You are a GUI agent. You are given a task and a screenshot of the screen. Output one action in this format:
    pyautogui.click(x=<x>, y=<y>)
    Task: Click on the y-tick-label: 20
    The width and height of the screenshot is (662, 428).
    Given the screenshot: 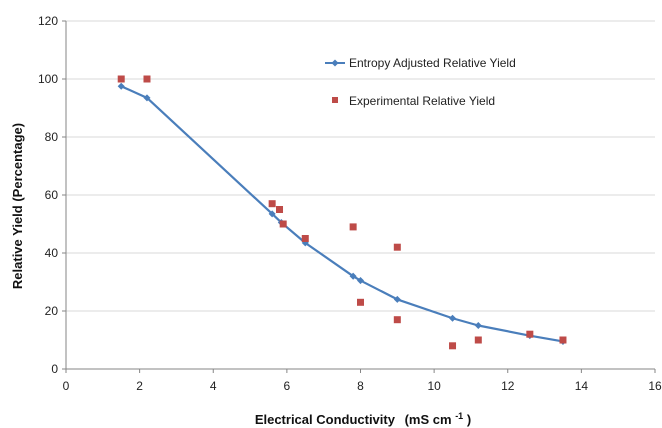 What is the action you would take?
    pyautogui.click(x=52, y=311)
    